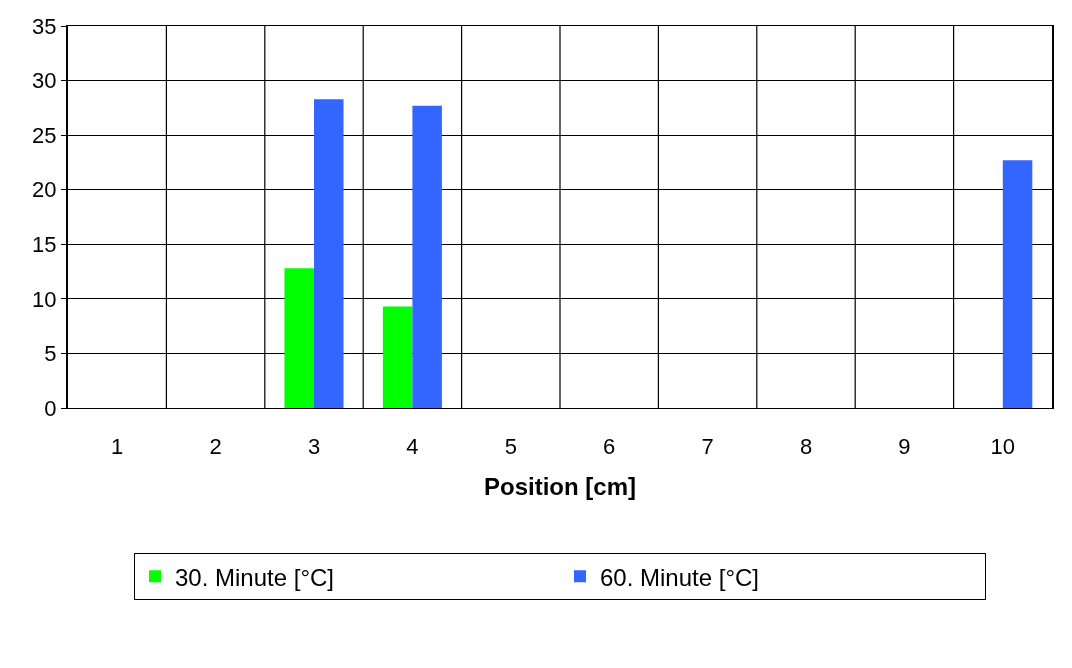 The height and width of the screenshot is (668, 1072). What do you see at coordinates (44, 81) in the screenshot?
I see `y-tick-label: 30` at bounding box center [44, 81].